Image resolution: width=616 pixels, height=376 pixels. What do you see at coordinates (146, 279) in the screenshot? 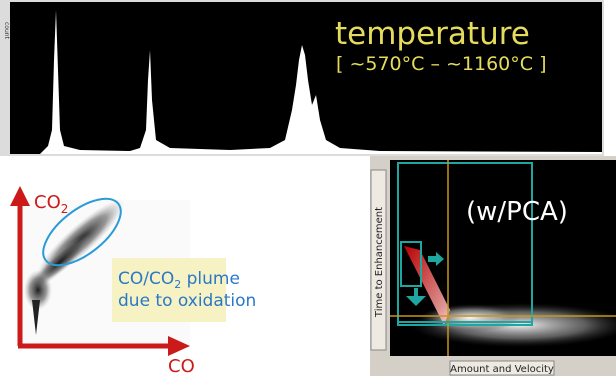
I see `note-text: CO/CO` at bounding box center [146, 279].